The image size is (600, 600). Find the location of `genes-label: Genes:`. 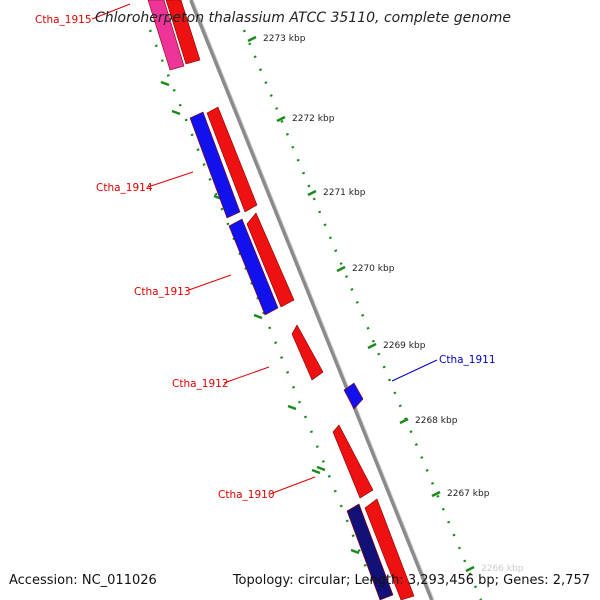

genes-label: Genes: is located at coordinates (526, 580).